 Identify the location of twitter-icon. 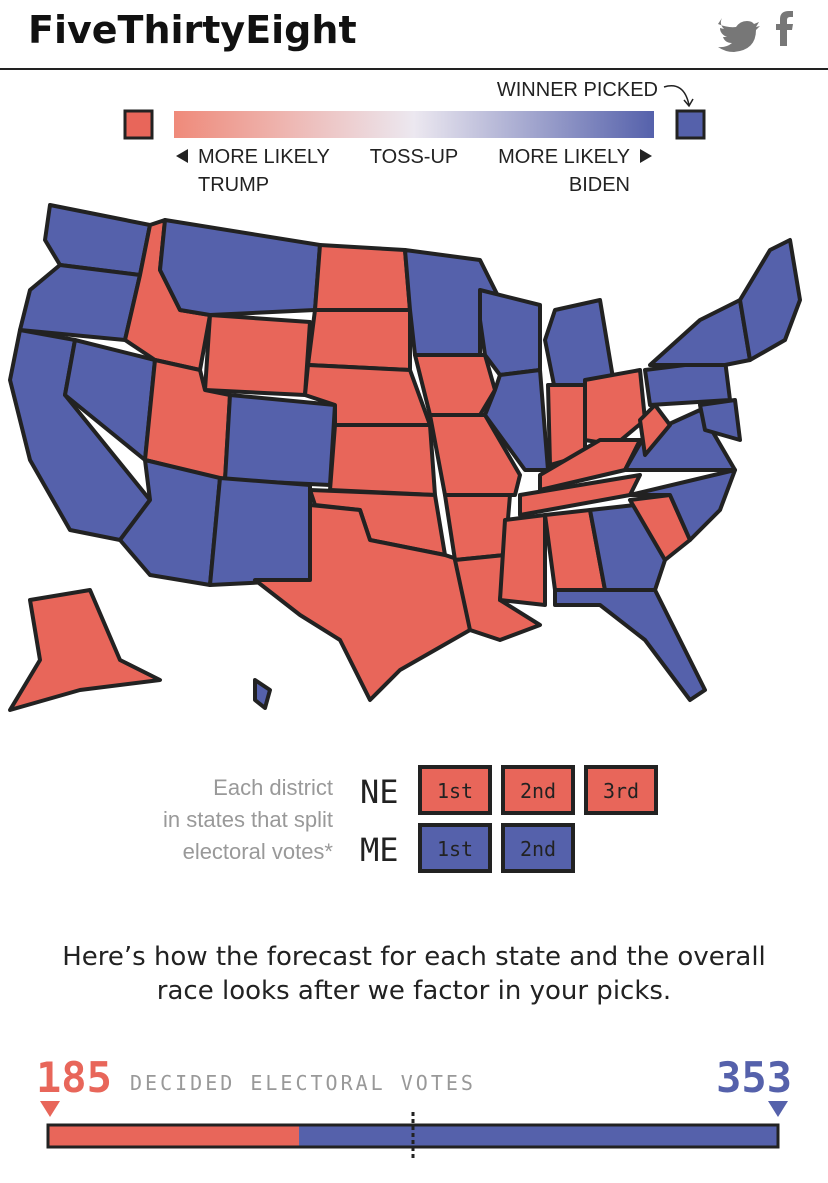
(739, 35).